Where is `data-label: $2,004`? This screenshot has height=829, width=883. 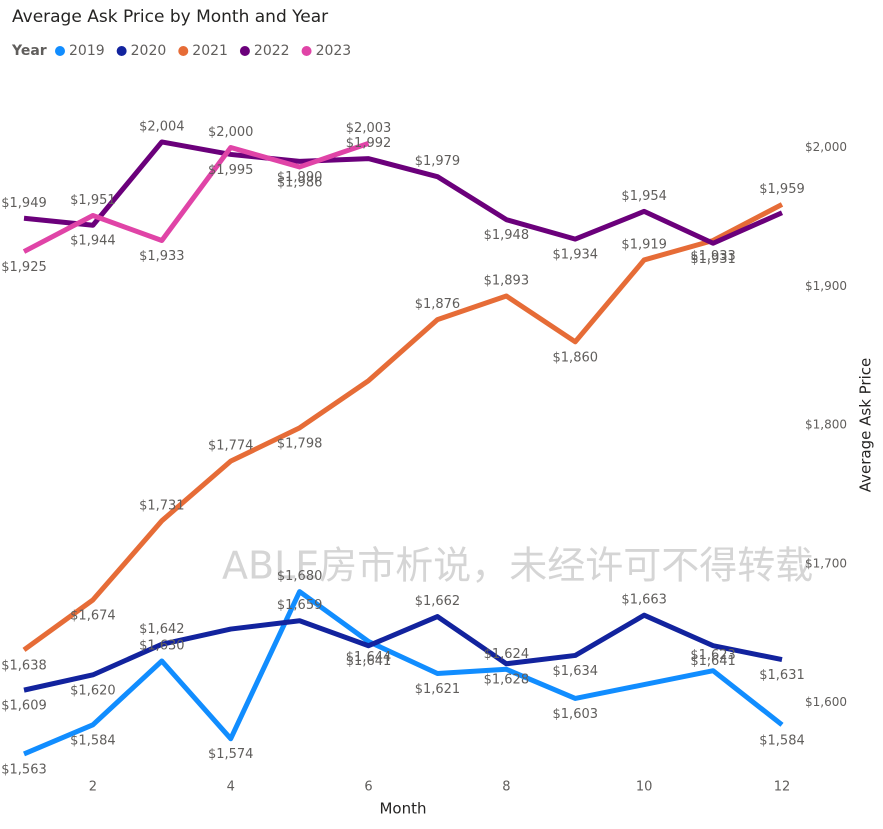 data-label: $2,004 is located at coordinates (162, 126).